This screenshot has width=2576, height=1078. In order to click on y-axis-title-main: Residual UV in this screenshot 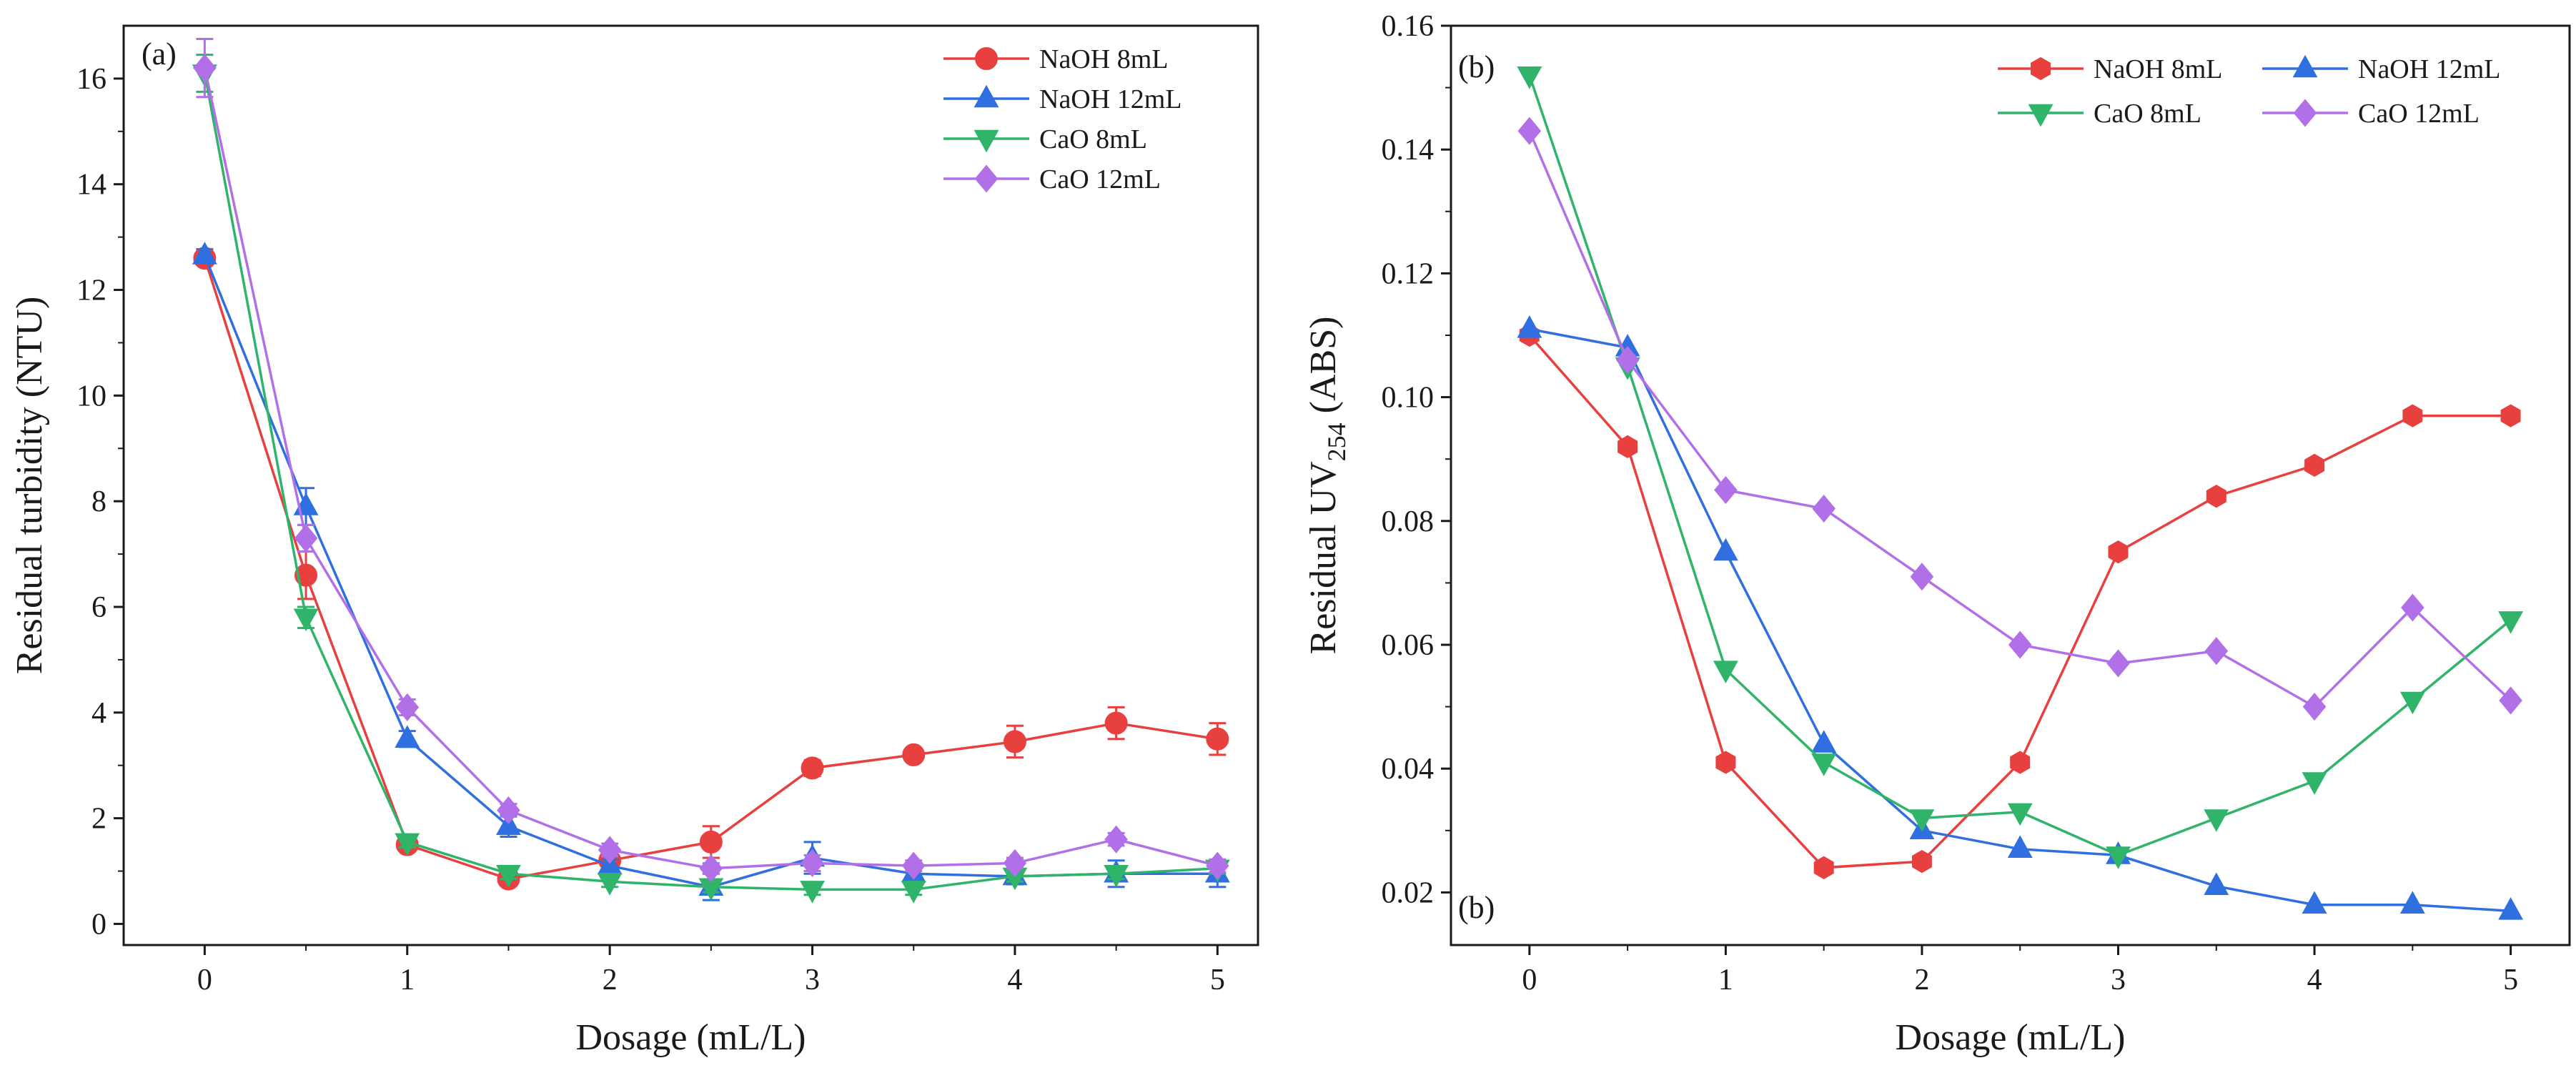, I will do `click(1324, 557)`.